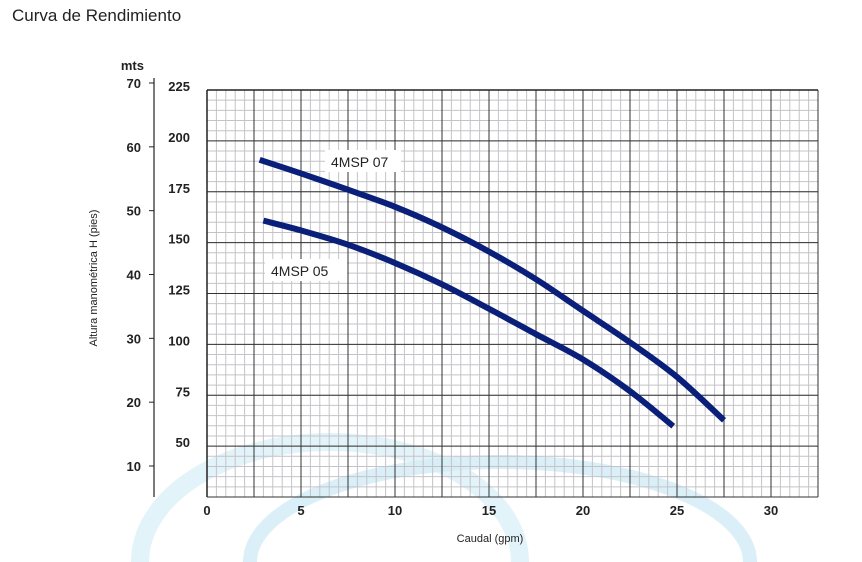  I want to click on x-tick-label: 25, so click(677, 510).